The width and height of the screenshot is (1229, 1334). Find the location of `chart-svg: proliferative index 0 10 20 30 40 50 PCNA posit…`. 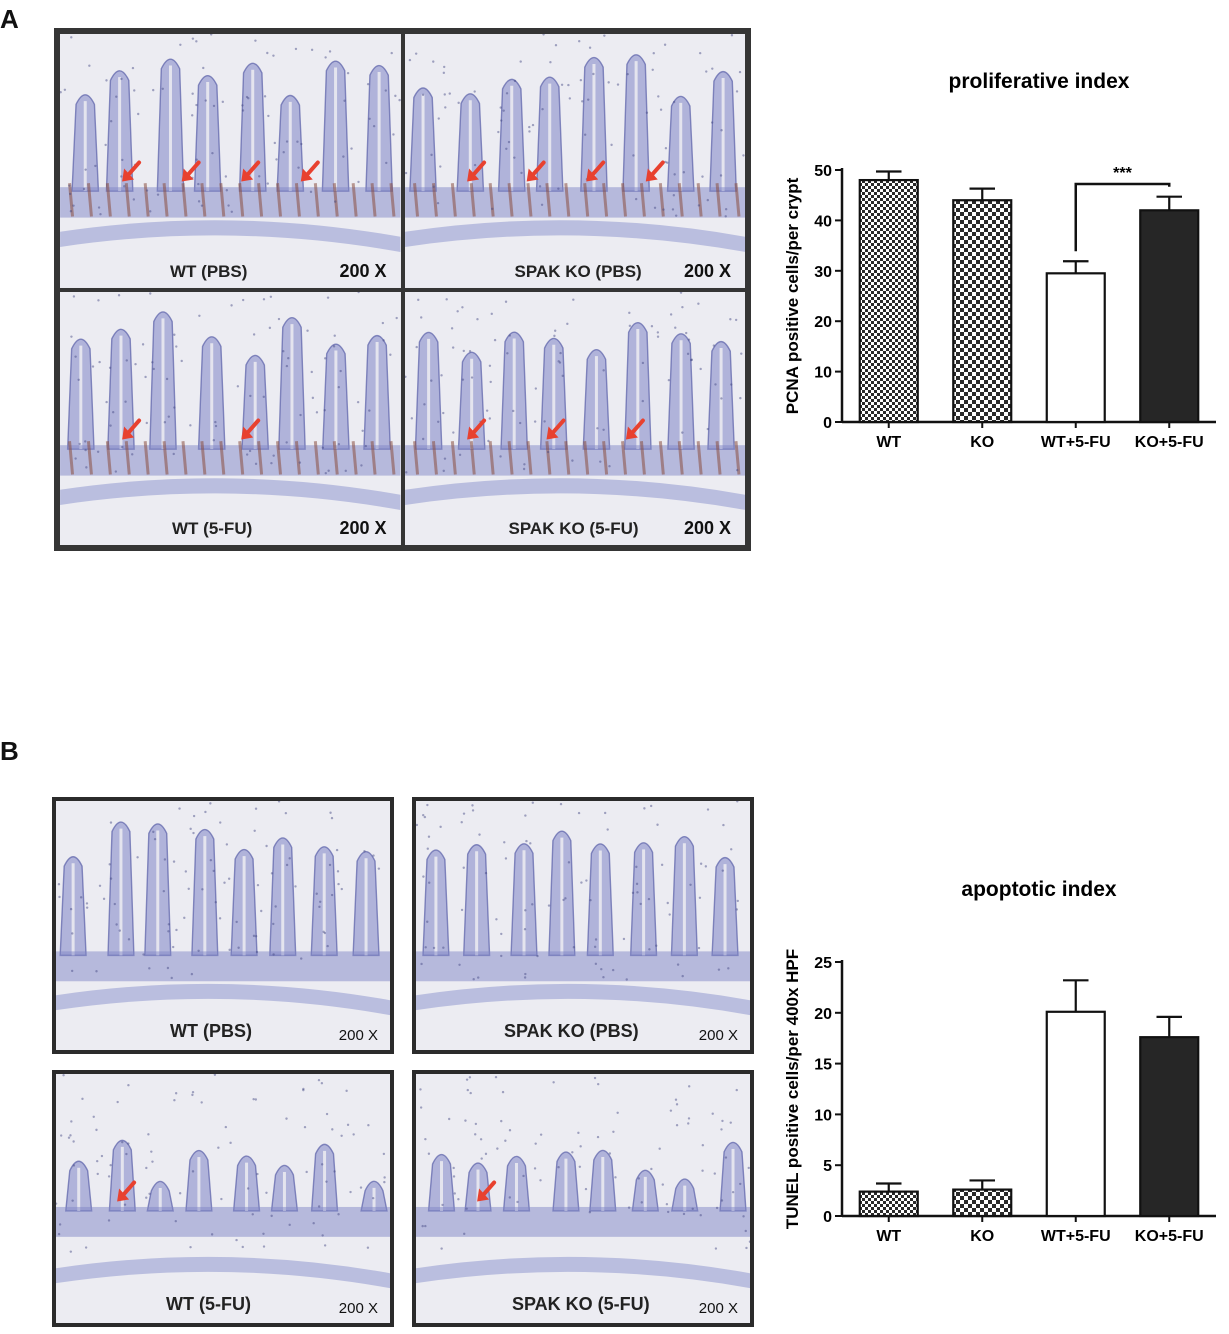

chart-svg: proliferative index 0 10 20 30 40 50 PCNA posit… is located at coordinates (999, 260).